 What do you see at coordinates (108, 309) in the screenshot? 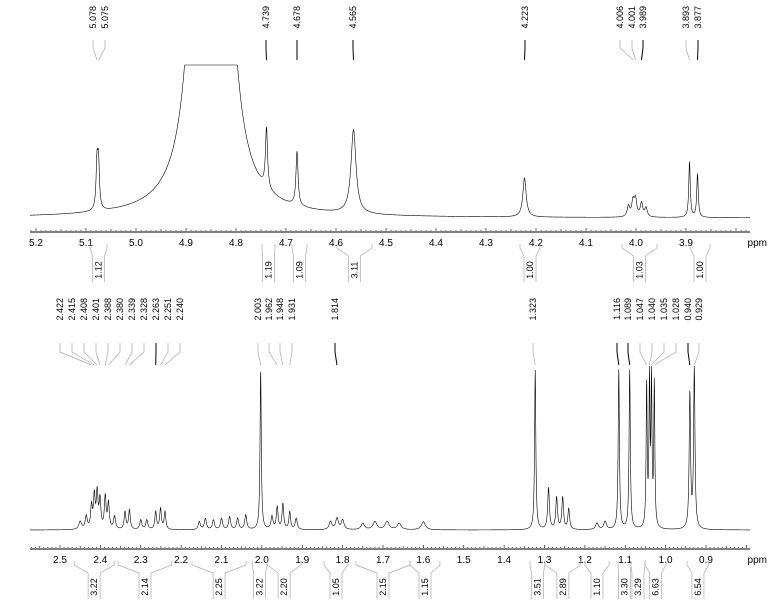
I see `peak-label: 2.388` at bounding box center [108, 309].